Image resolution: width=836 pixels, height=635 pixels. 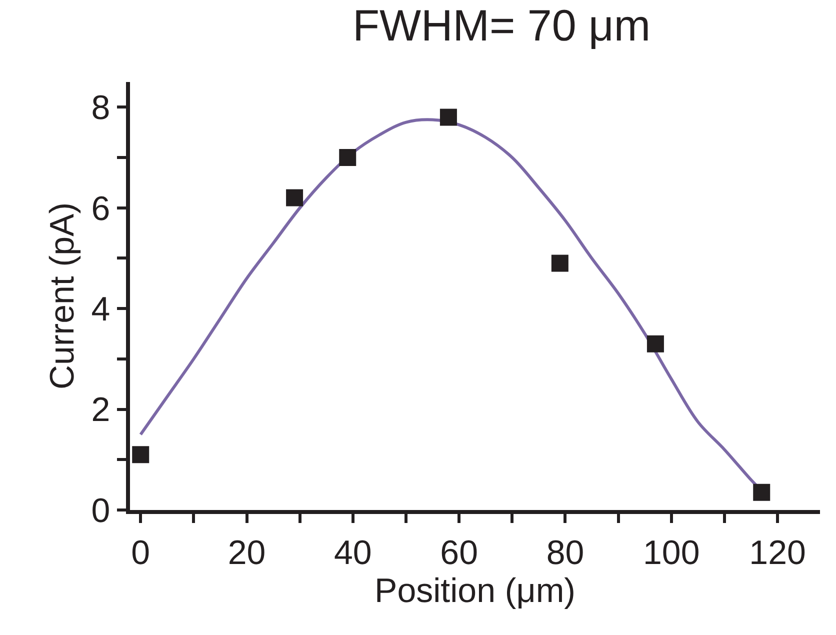 What do you see at coordinates (501, 25) in the screenshot?
I see `chart-title: FWHM= 70 μm` at bounding box center [501, 25].